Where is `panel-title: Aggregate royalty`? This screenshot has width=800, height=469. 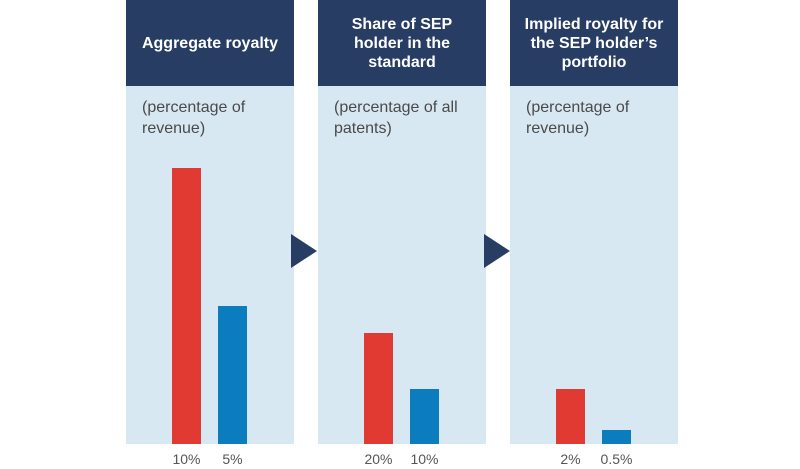 panel-title: Aggregate royalty is located at coordinates (210, 43).